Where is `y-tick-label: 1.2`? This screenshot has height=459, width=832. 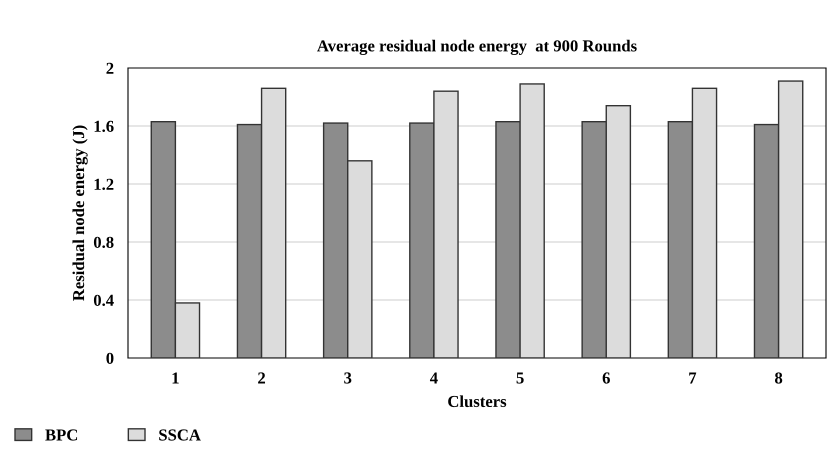
y-tick-label: 1.2 is located at coordinates (104, 184).